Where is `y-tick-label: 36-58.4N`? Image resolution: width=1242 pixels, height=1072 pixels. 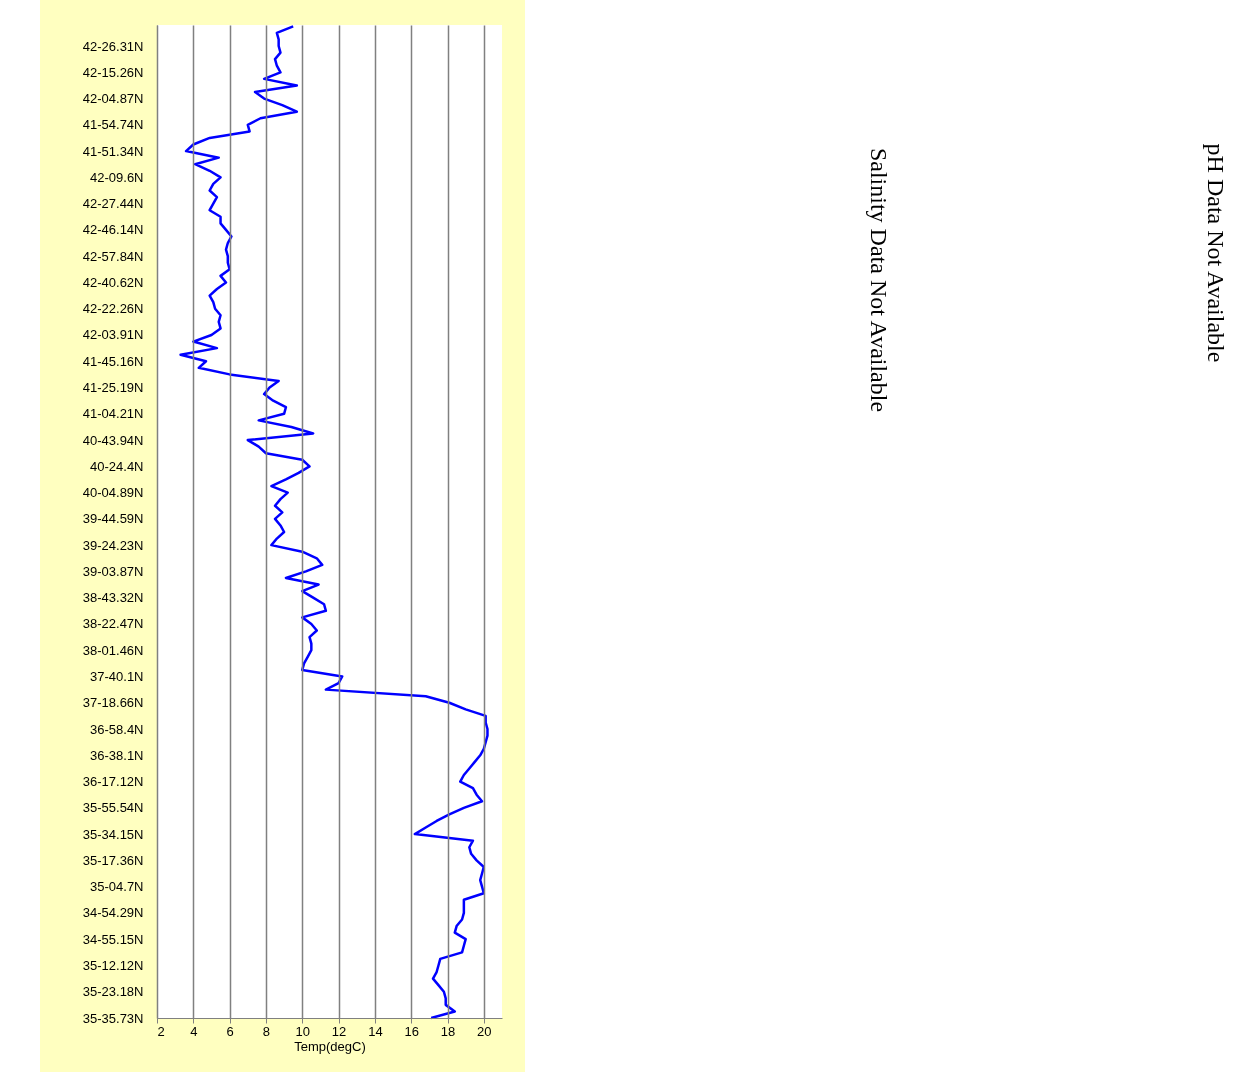
y-tick-label: 36-58.4N is located at coordinates (117, 729).